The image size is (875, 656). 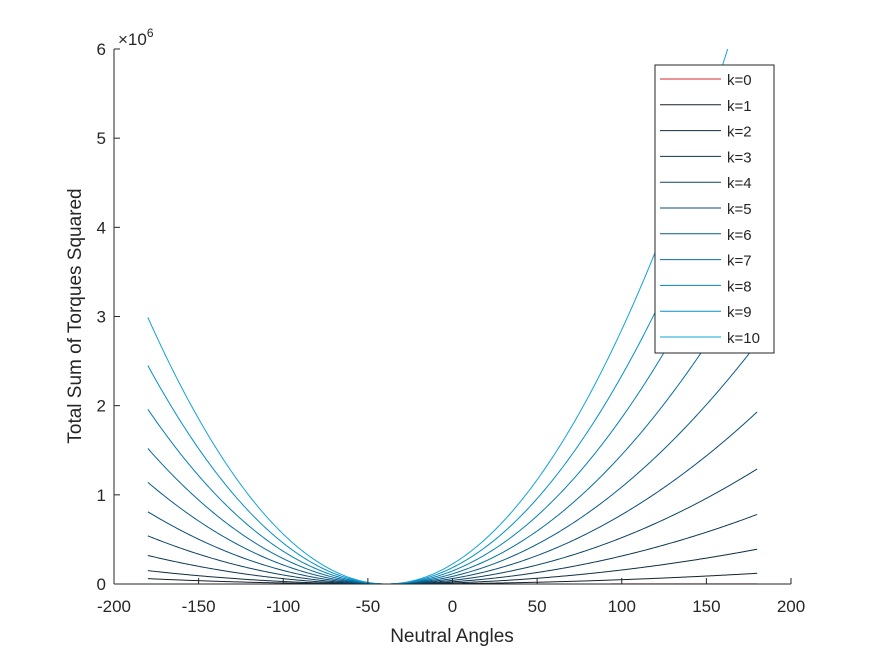 What do you see at coordinates (706, 606) in the screenshot?
I see `x-tick-label: 150` at bounding box center [706, 606].